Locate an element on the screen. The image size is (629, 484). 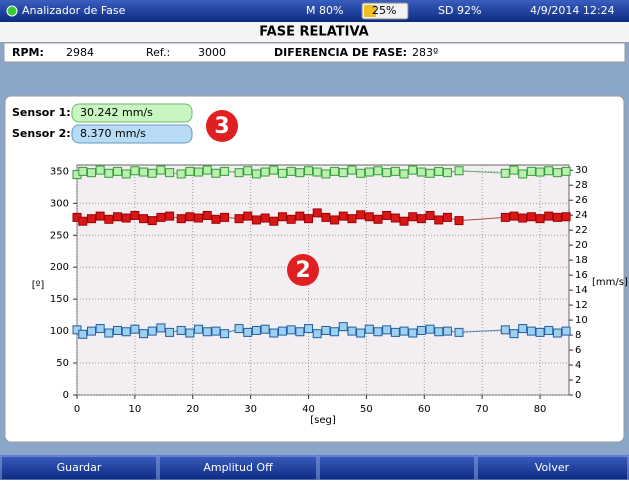
x-tick-label: 0 is located at coordinates (77, 409).